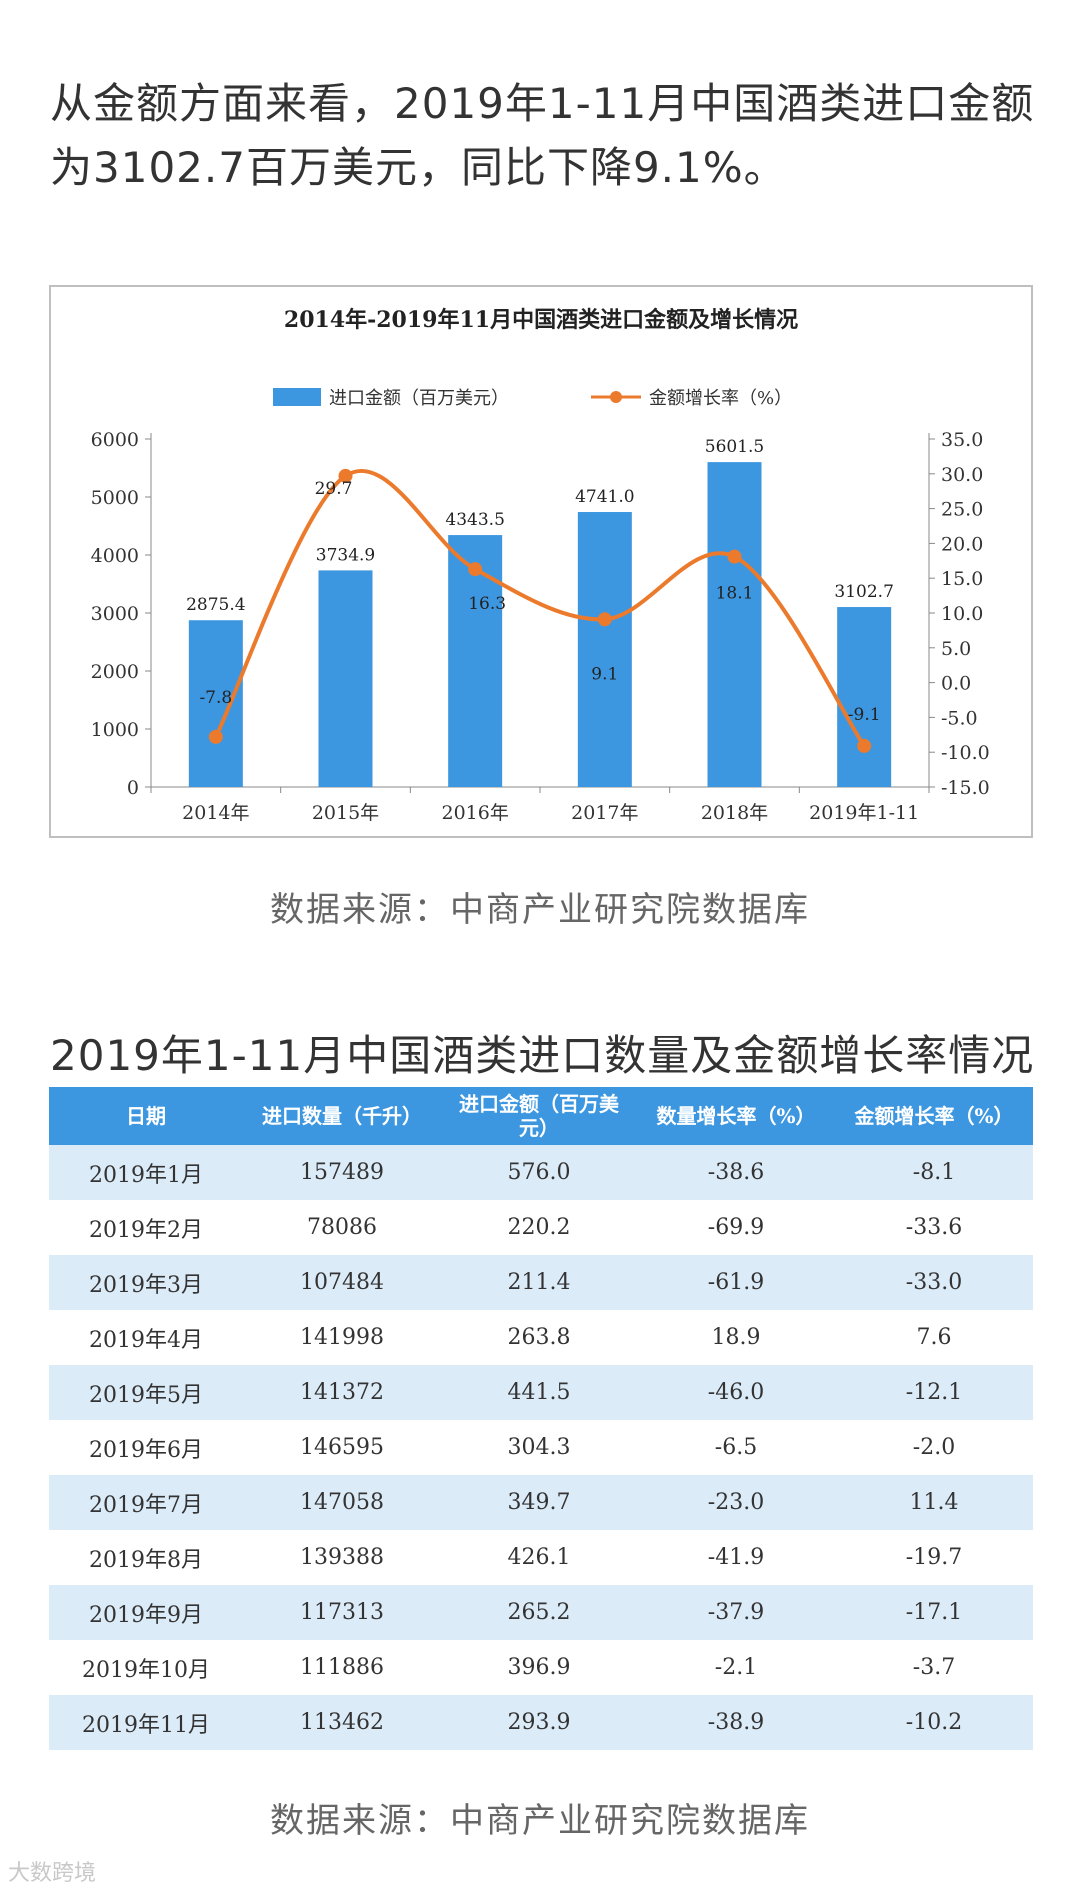 Image resolution: width=1080 pixels, height=1893 pixels. What do you see at coordinates (956, 649) in the screenshot?
I see `y-right-tick-label: 5.0` at bounding box center [956, 649].